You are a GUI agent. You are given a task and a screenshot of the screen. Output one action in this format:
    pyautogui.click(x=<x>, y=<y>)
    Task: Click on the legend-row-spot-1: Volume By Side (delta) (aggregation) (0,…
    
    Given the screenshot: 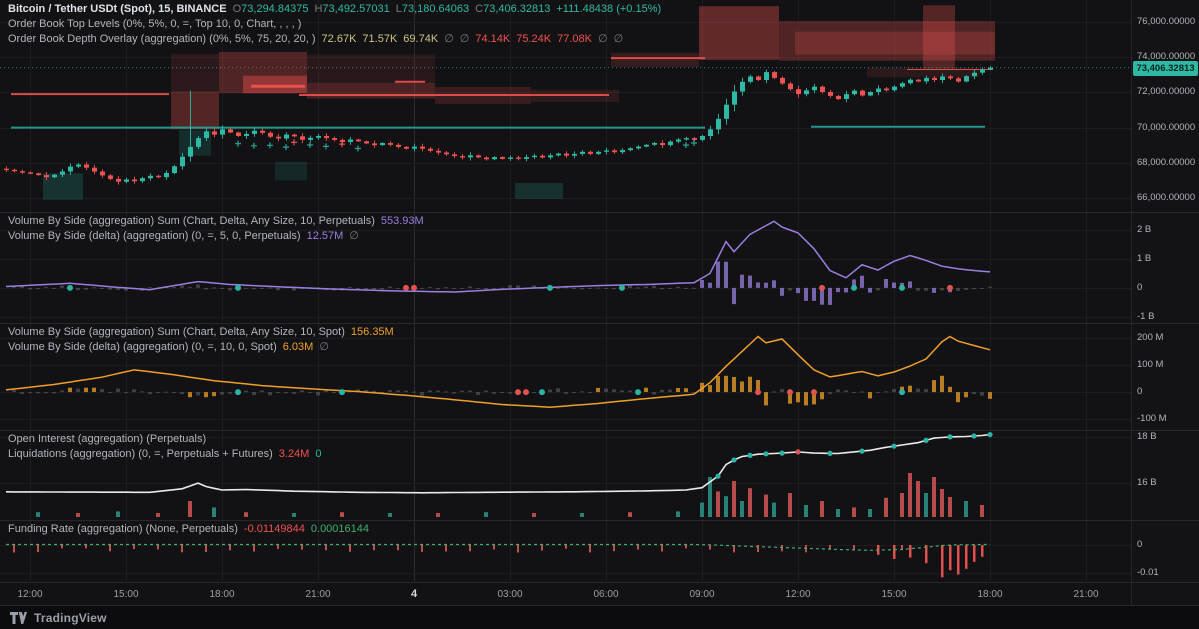 What is the action you would take?
    pyautogui.click(x=204, y=347)
    